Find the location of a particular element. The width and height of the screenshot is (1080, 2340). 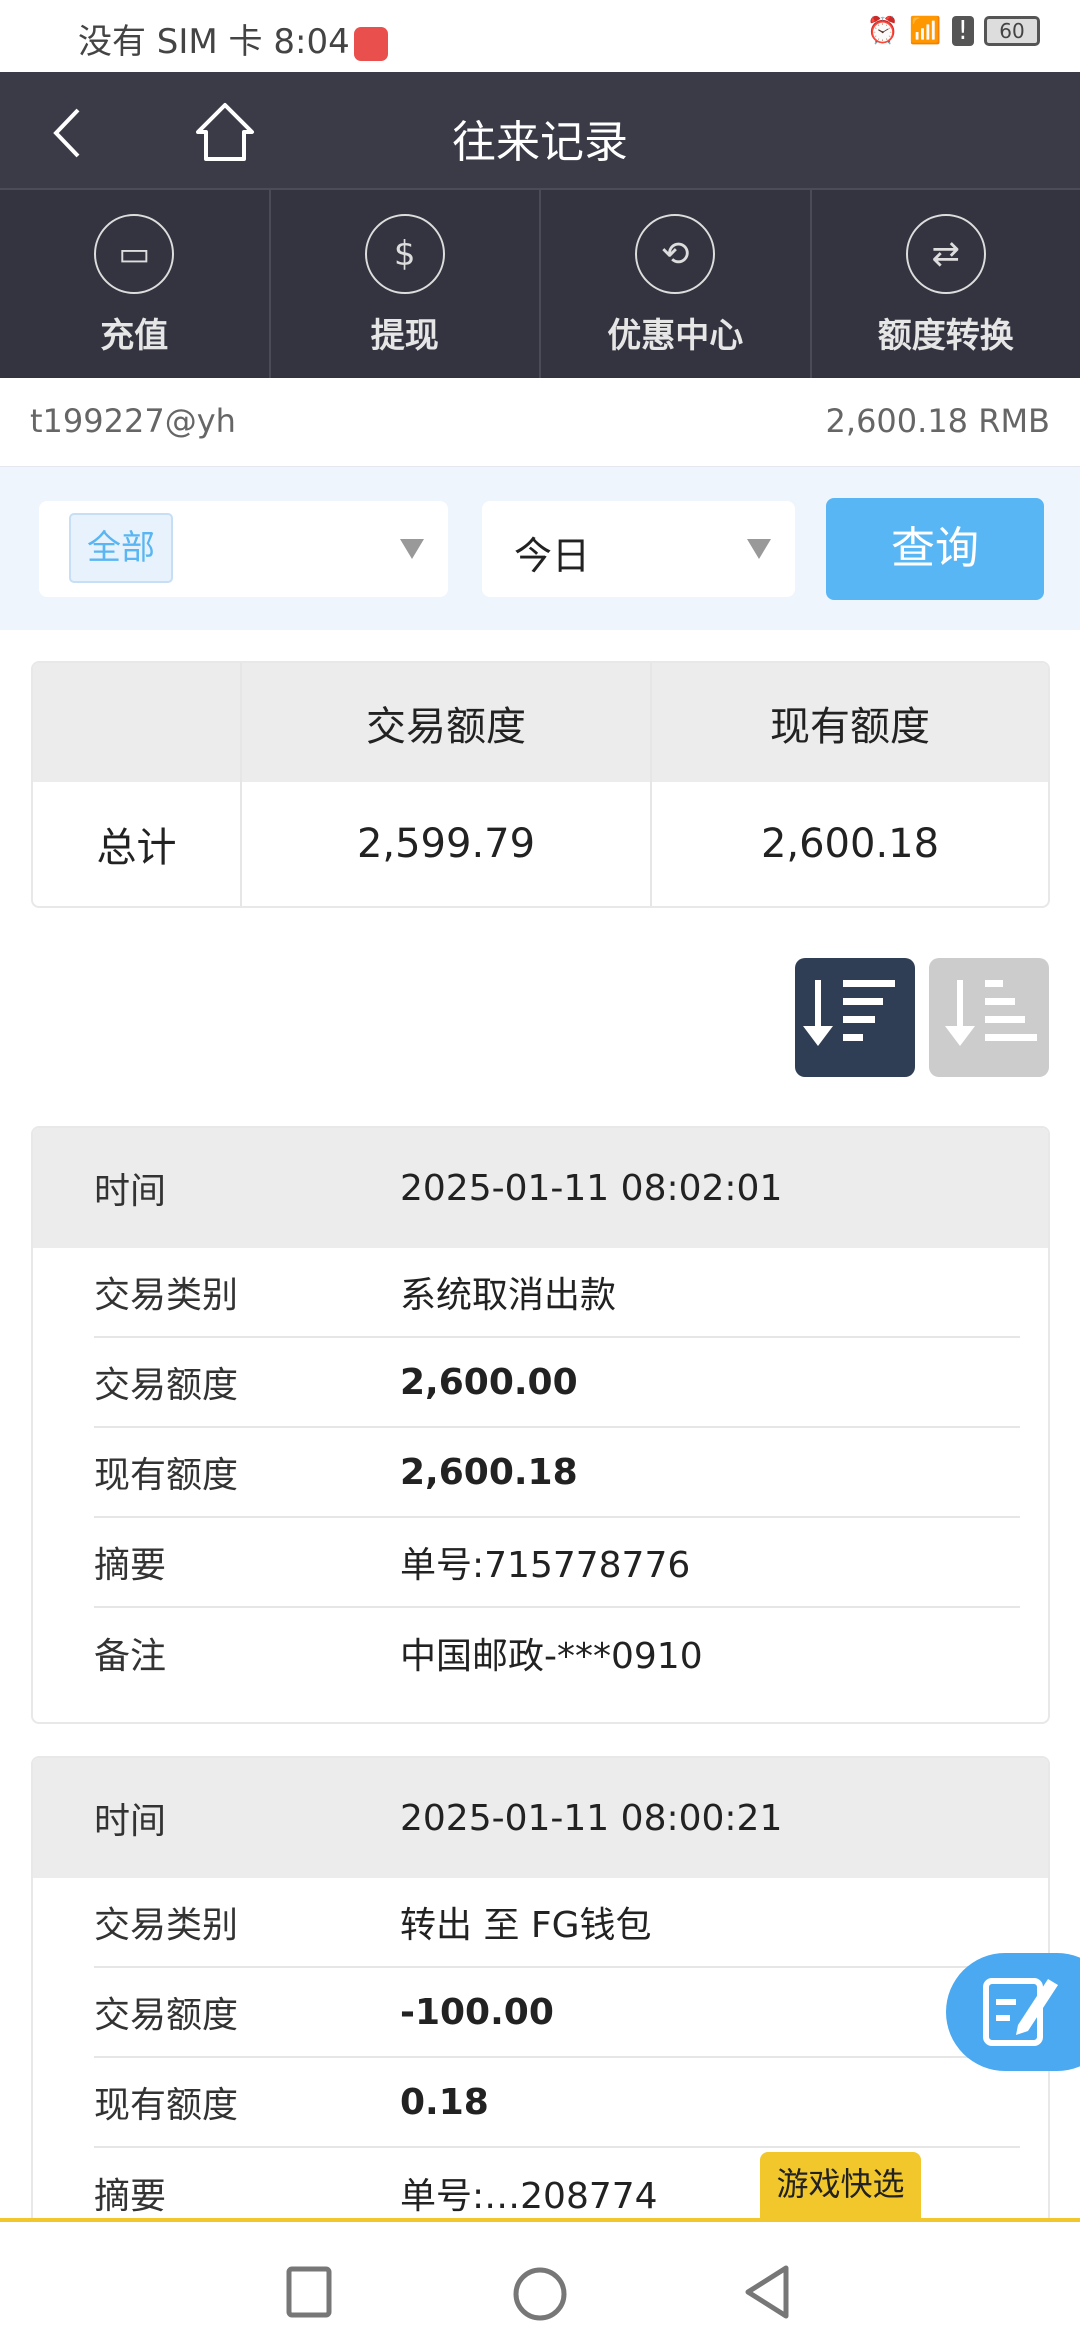

type-select: 全部 is located at coordinates (243, 549).